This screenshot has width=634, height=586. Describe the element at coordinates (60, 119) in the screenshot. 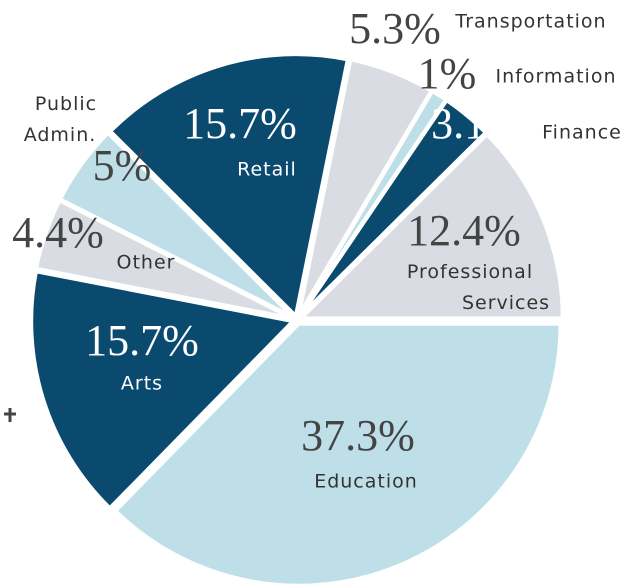

I see `category-label: Public Admin.` at that location.